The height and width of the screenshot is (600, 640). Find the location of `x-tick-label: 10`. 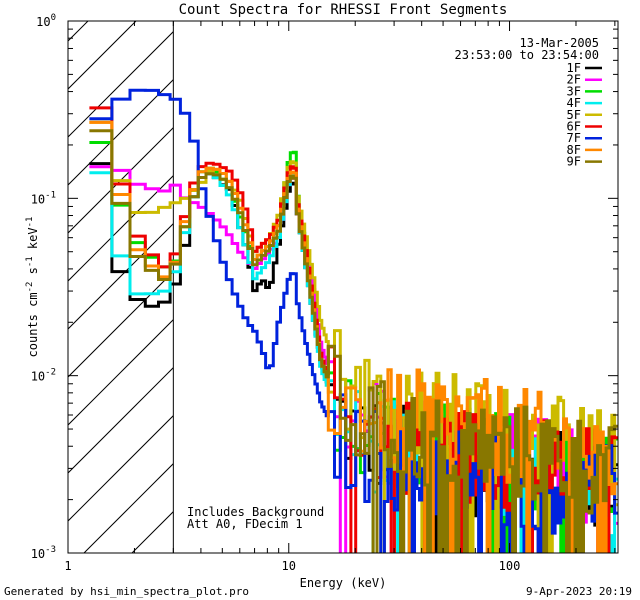

x-tick-label: 10 is located at coordinates (289, 566).